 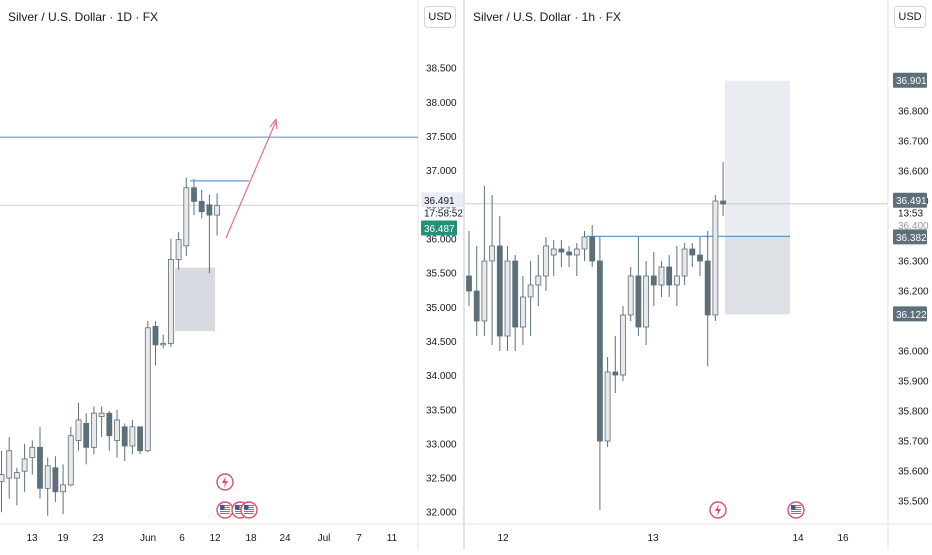 I want to click on entry-price-label-text: 36.382, so click(x=911, y=238).